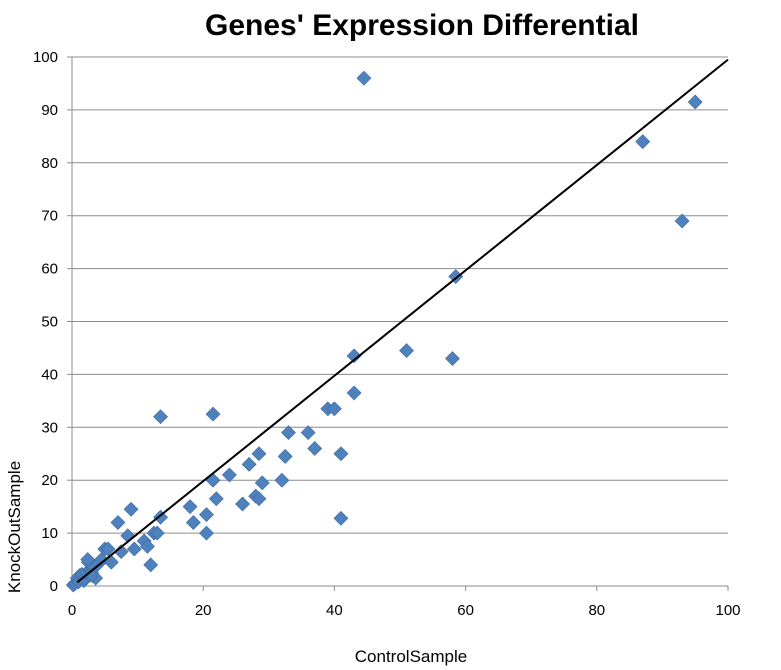 Image resolution: width=781 pixels, height=670 pixels. Describe the element at coordinates (49, 216) in the screenshot. I see `y-tick-label: 70` at that location.